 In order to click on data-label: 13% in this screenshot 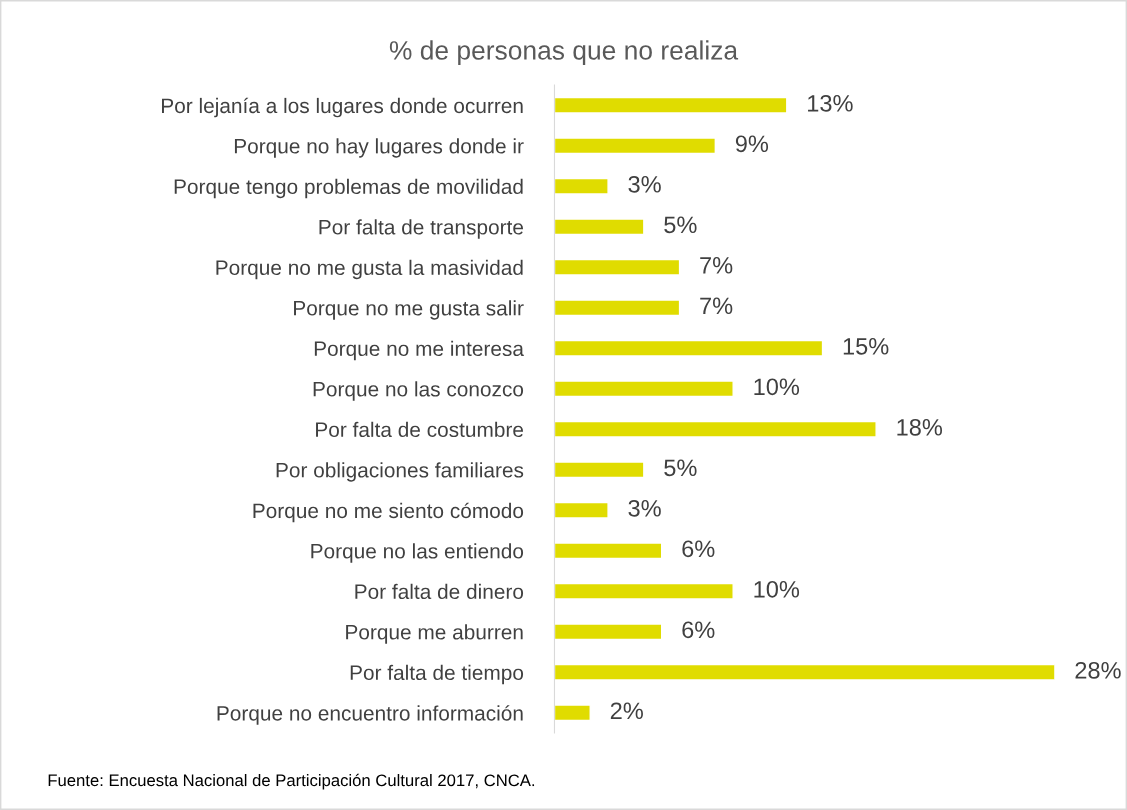, I will do `click(830, 103)`.